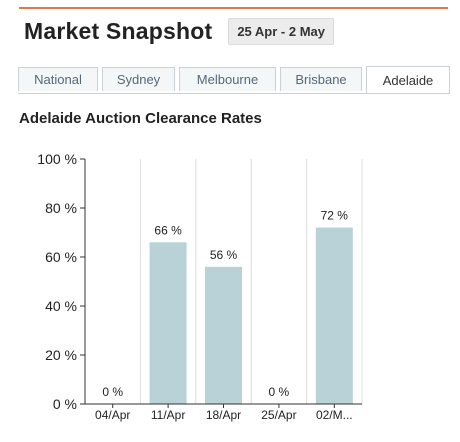 The width and height of the screenshot is (460, 442). Describe the element at coordinates (335, 216) in the screenshot. I see `bar-data-label: 72 %` at that location.